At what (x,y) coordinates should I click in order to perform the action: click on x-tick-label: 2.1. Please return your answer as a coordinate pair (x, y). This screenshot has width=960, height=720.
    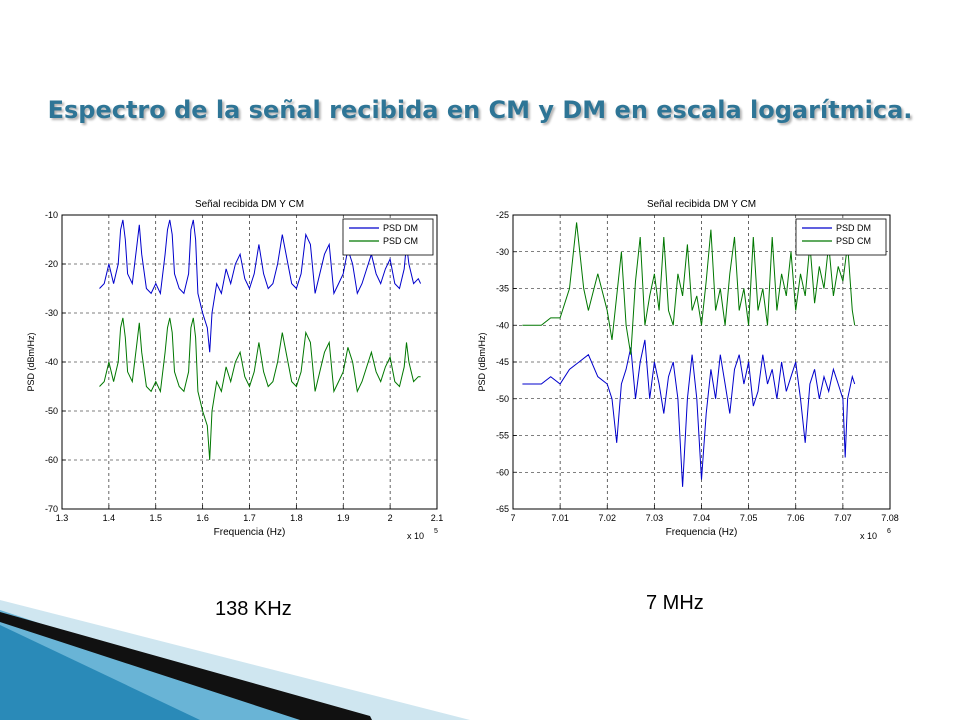
    Looking at the image, I should click on (437, 518).